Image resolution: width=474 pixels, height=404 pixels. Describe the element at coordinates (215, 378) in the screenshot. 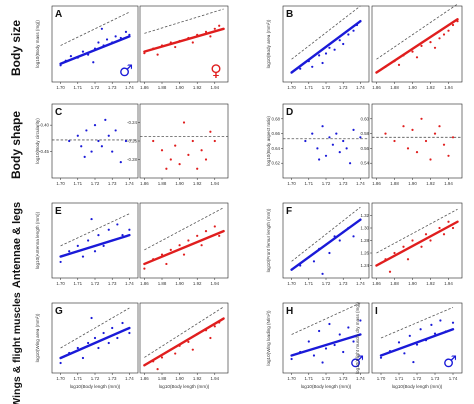

I see `x-tick-label: 1.94` at that location.